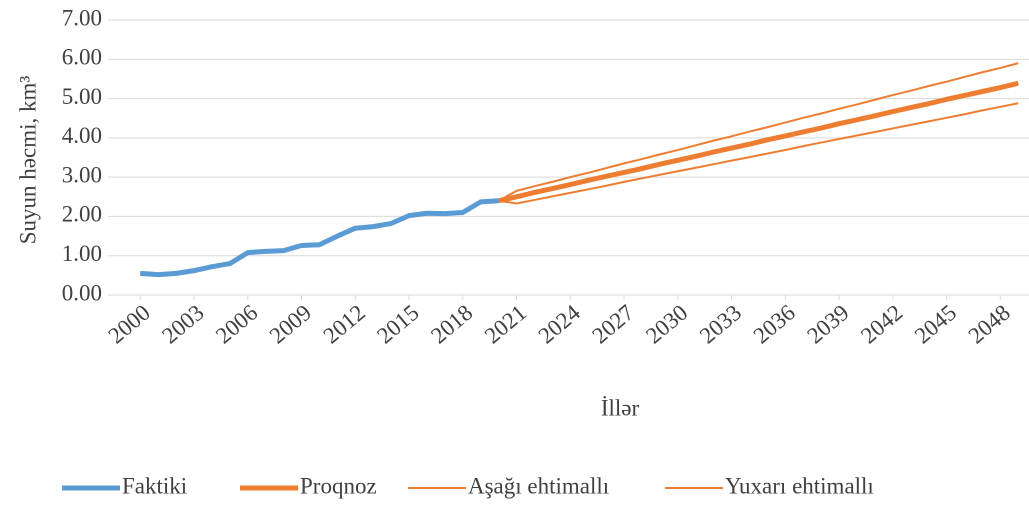  I want to click on x-tick-label: 2012, so click(344, 324).